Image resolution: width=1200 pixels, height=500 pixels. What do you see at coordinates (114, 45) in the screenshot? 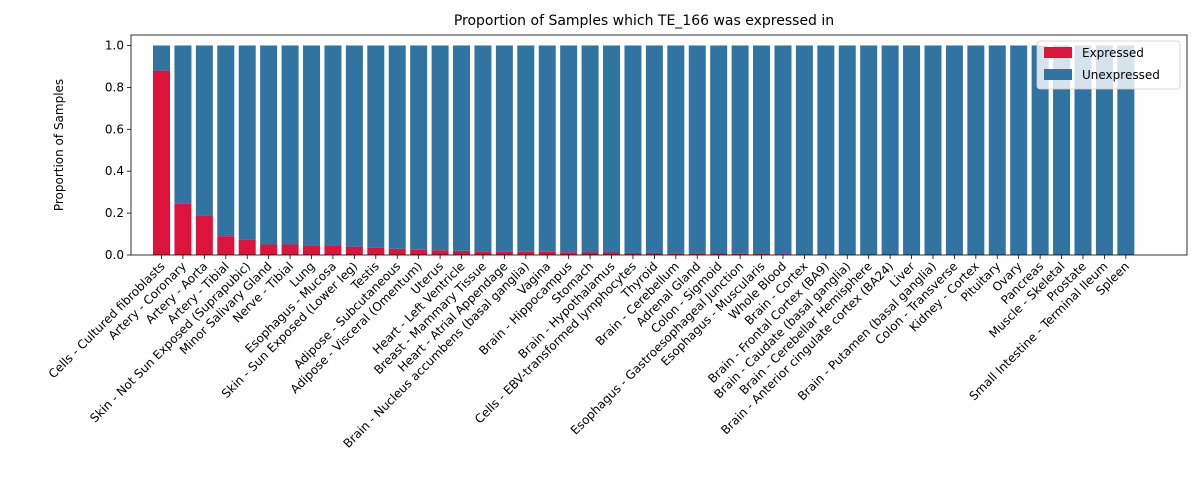
I see `y-tick-label: 1.0` at bounding box center [114, 45].